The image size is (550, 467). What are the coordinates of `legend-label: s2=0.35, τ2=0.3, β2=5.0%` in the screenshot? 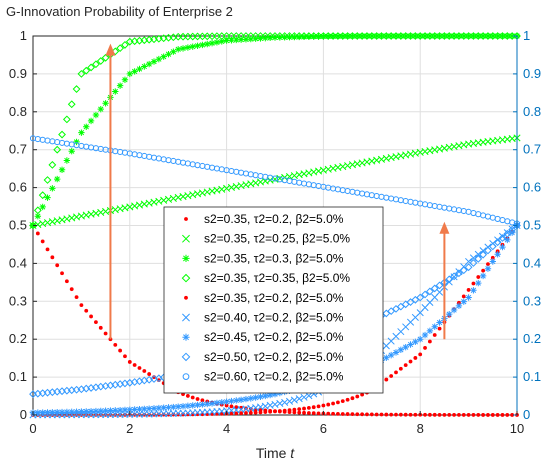 It's located at (274, 258).